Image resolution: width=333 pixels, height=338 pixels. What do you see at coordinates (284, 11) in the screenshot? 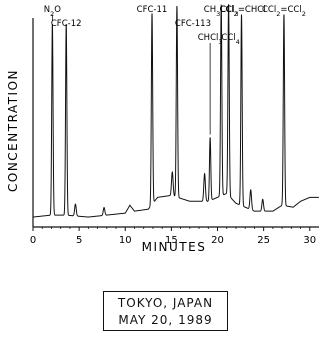
I see `peak-label: CCl2=CCl2` at bounding box center [284, 11].